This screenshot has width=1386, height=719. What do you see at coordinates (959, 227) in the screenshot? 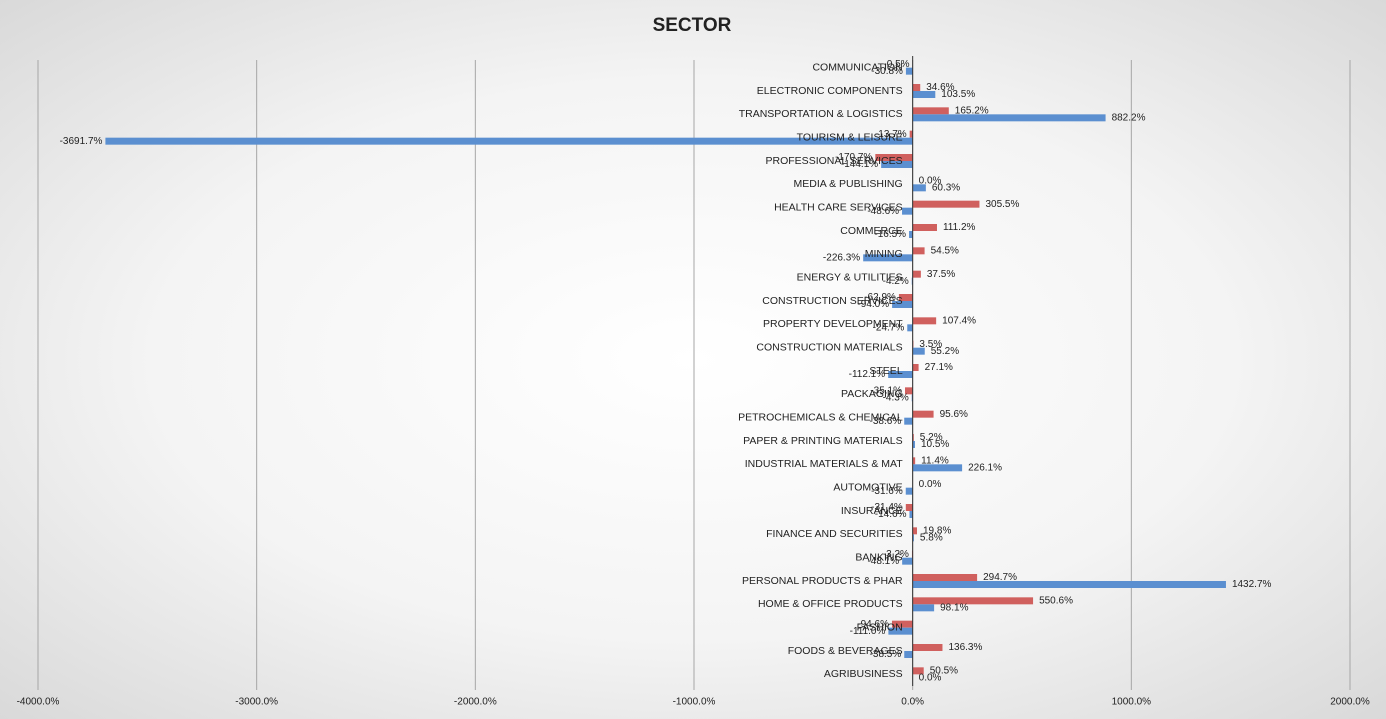
I see `data-label: 111.2%` at bounding box center [959, 227].